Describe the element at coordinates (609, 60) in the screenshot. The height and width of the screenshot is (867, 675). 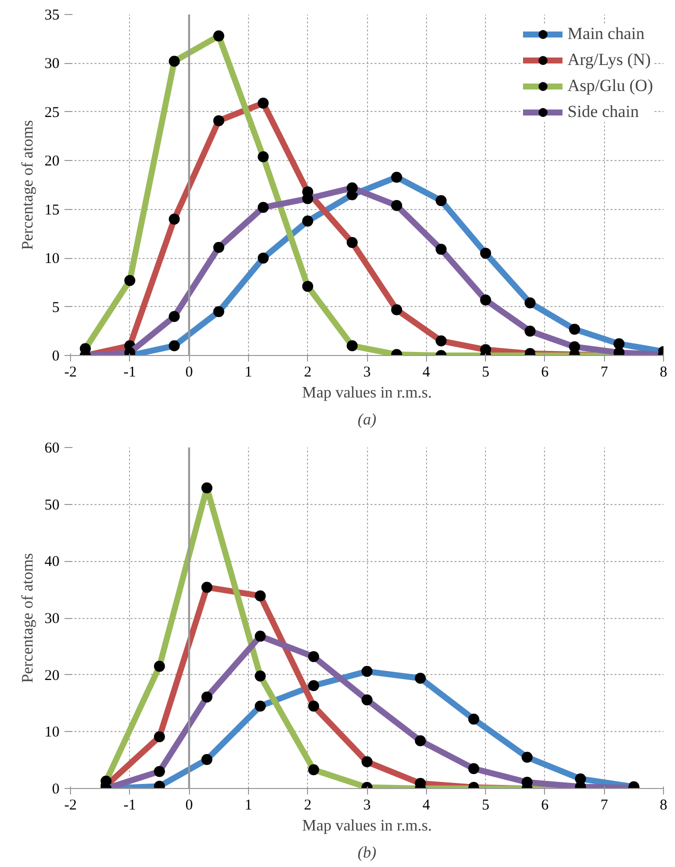
I see `legend-label: Arg/Lys (N)` at that location.